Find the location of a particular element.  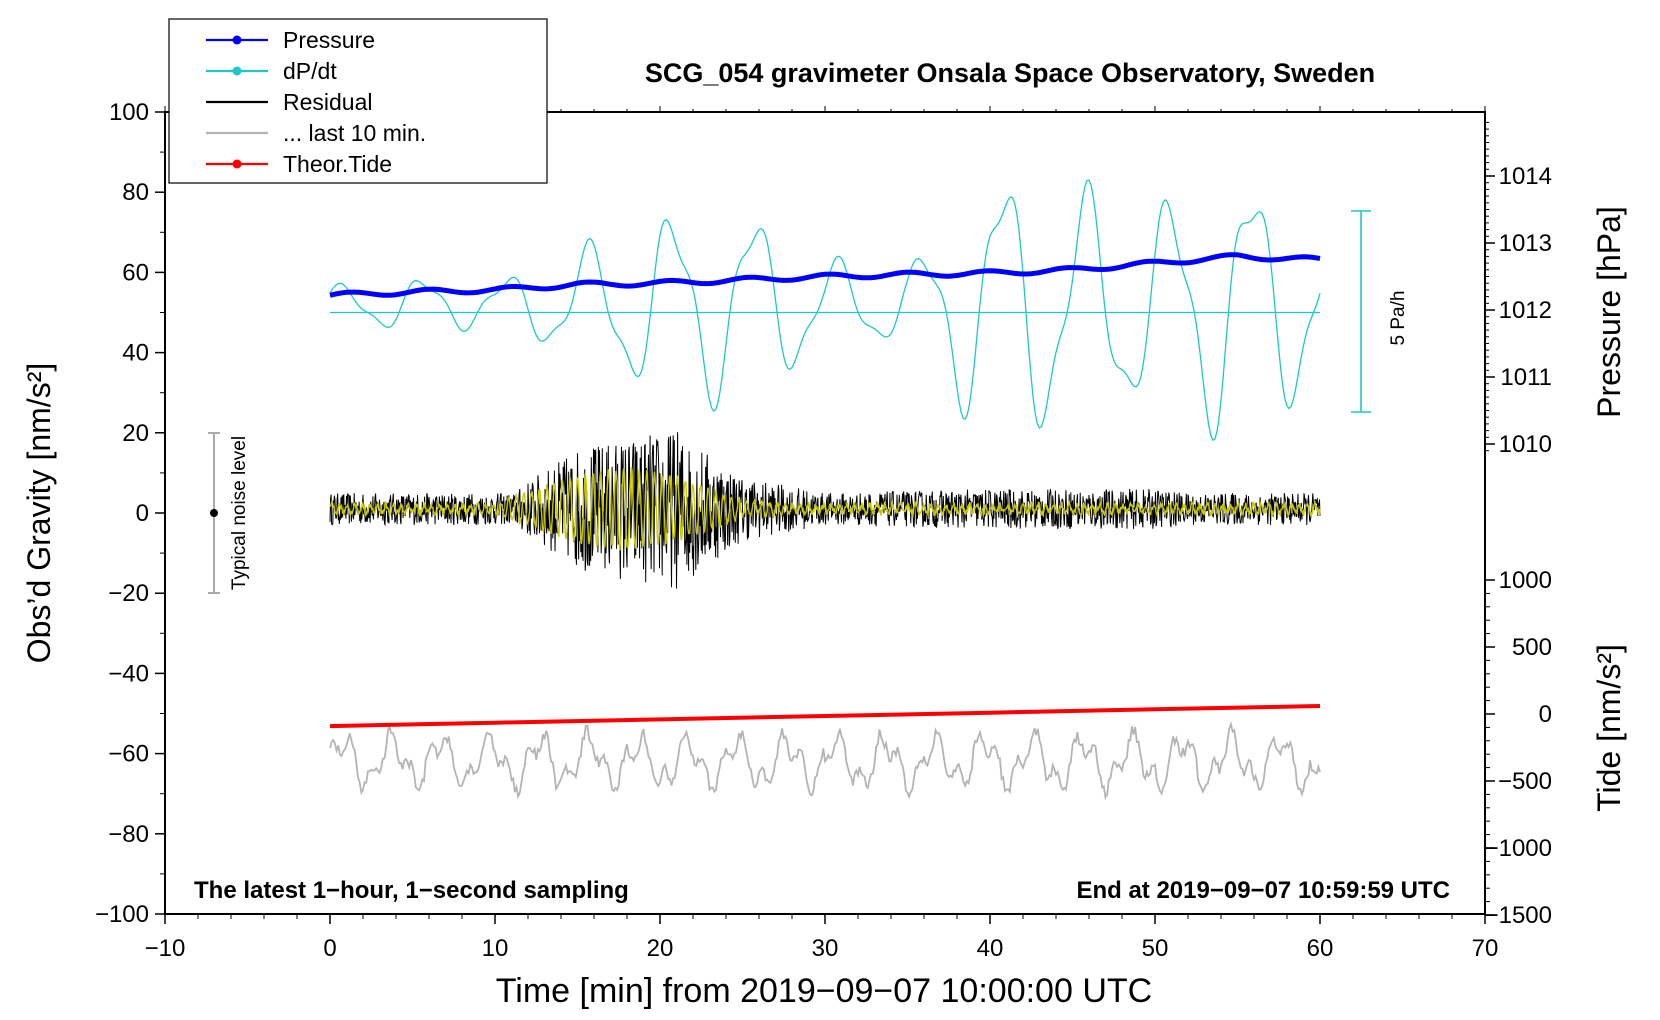

tide-tick-label: 1000 is located at coordinates (1525, 580).